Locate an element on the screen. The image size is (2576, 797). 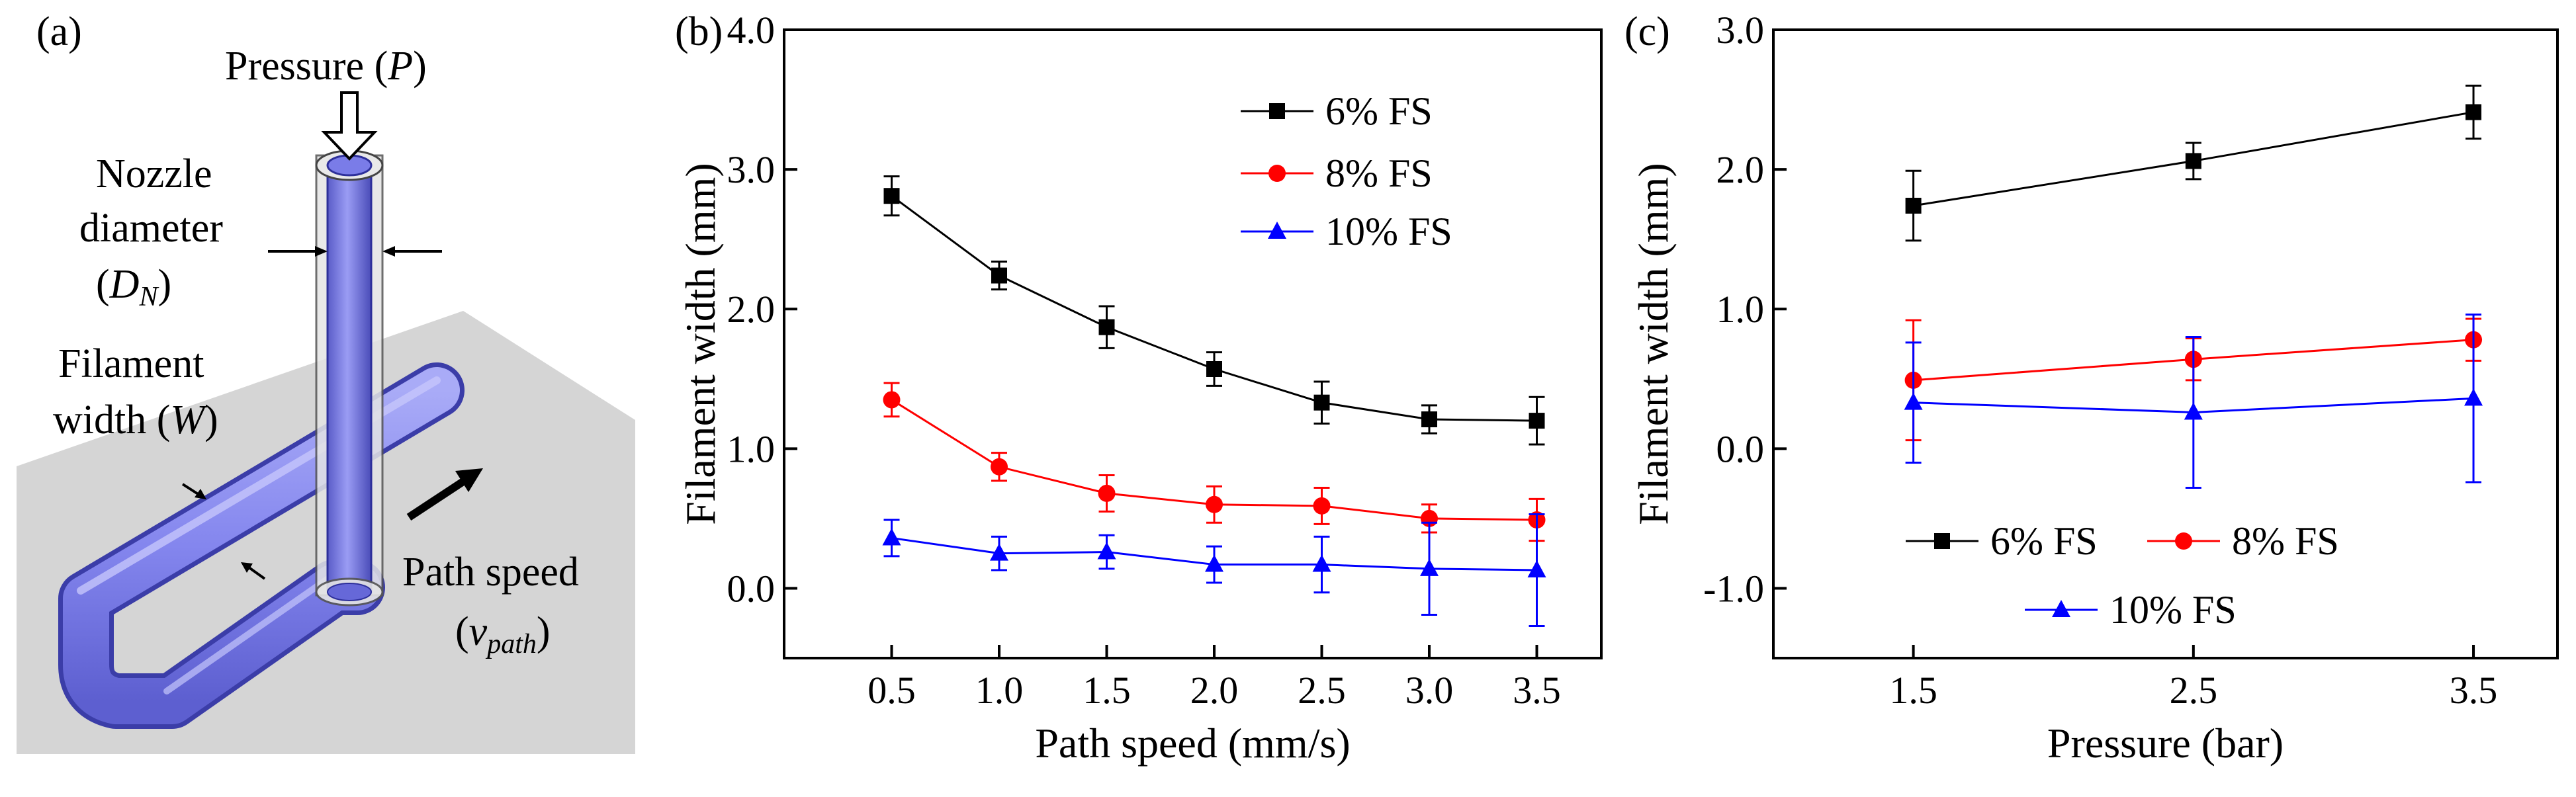
chart-c-x-axis-label: Pressure (bar) is located at coordinates (2165, 743).